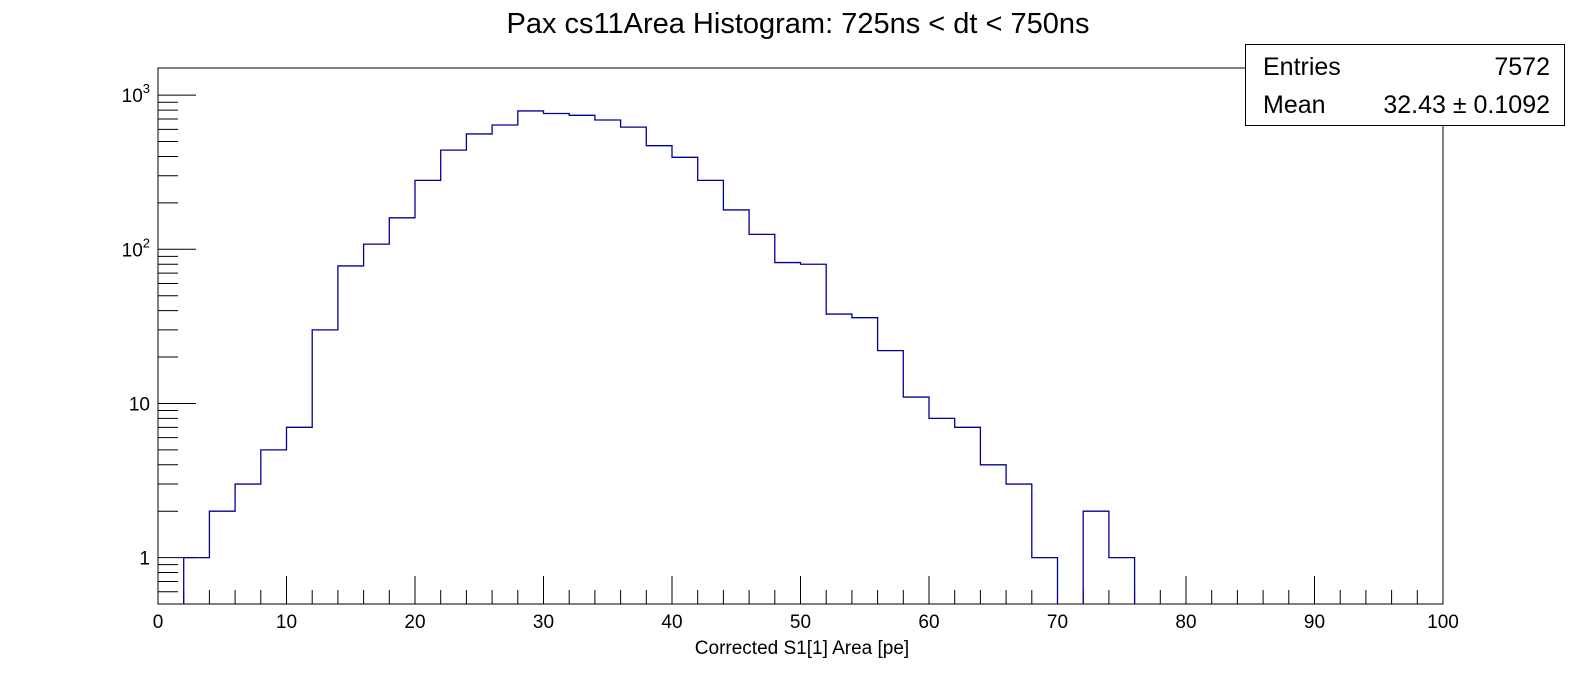  I want to click on x-axis-label: Corrected S1[1] Area [pe], so click(802, 648).